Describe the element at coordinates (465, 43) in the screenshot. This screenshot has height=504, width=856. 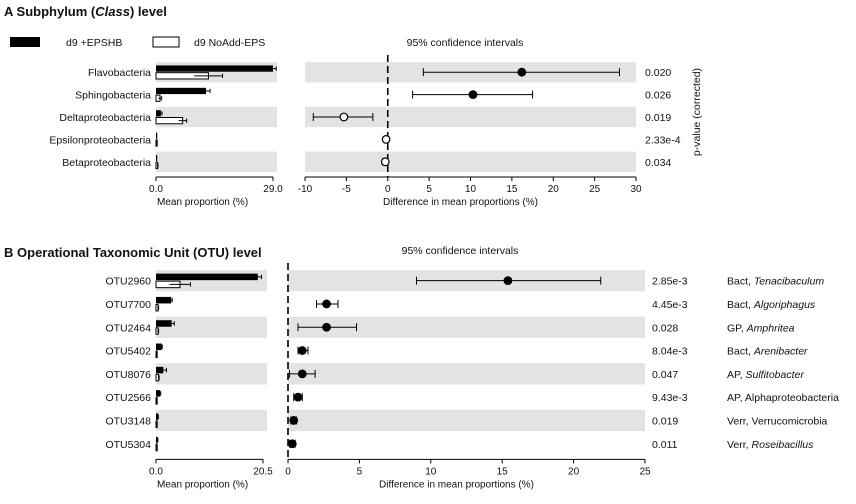
I see `panel-a-ci-title: 95% confidence intervals` at that location.